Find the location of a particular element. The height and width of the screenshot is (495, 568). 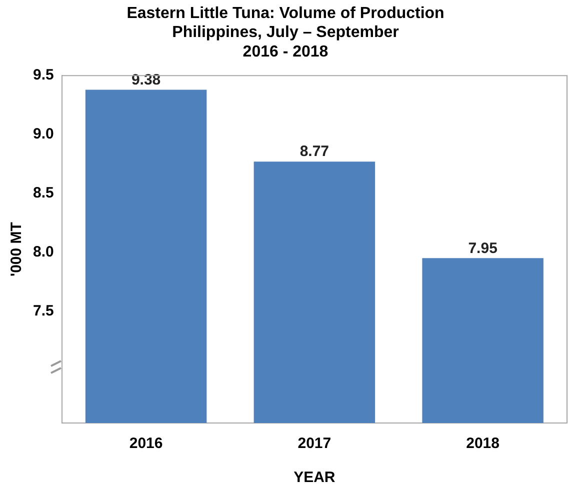

x-axis-title: YEAR is located at coordinates (315, 477).